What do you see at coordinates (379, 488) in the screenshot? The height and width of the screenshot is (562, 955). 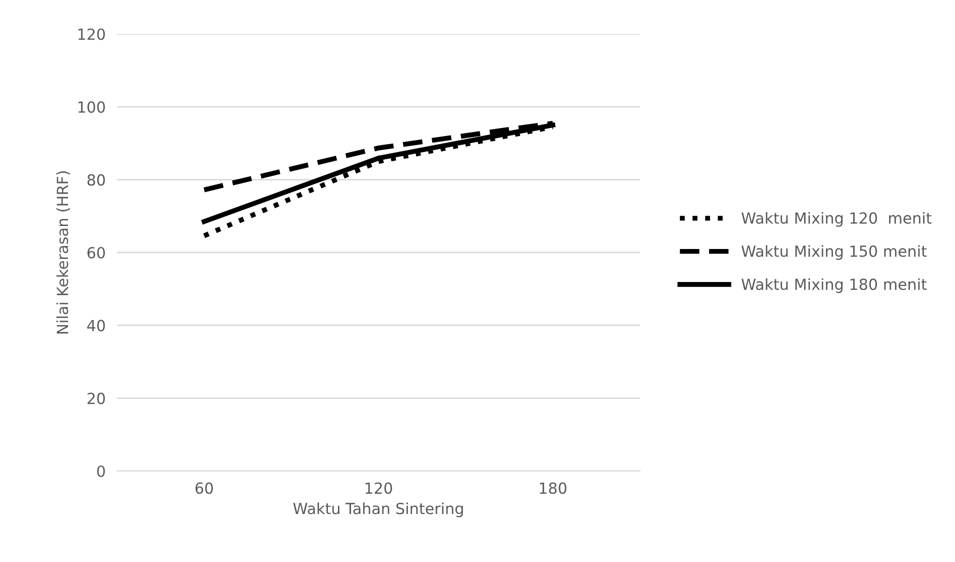 I see `x-tick-label: 120` at bounding box center [379, 488].